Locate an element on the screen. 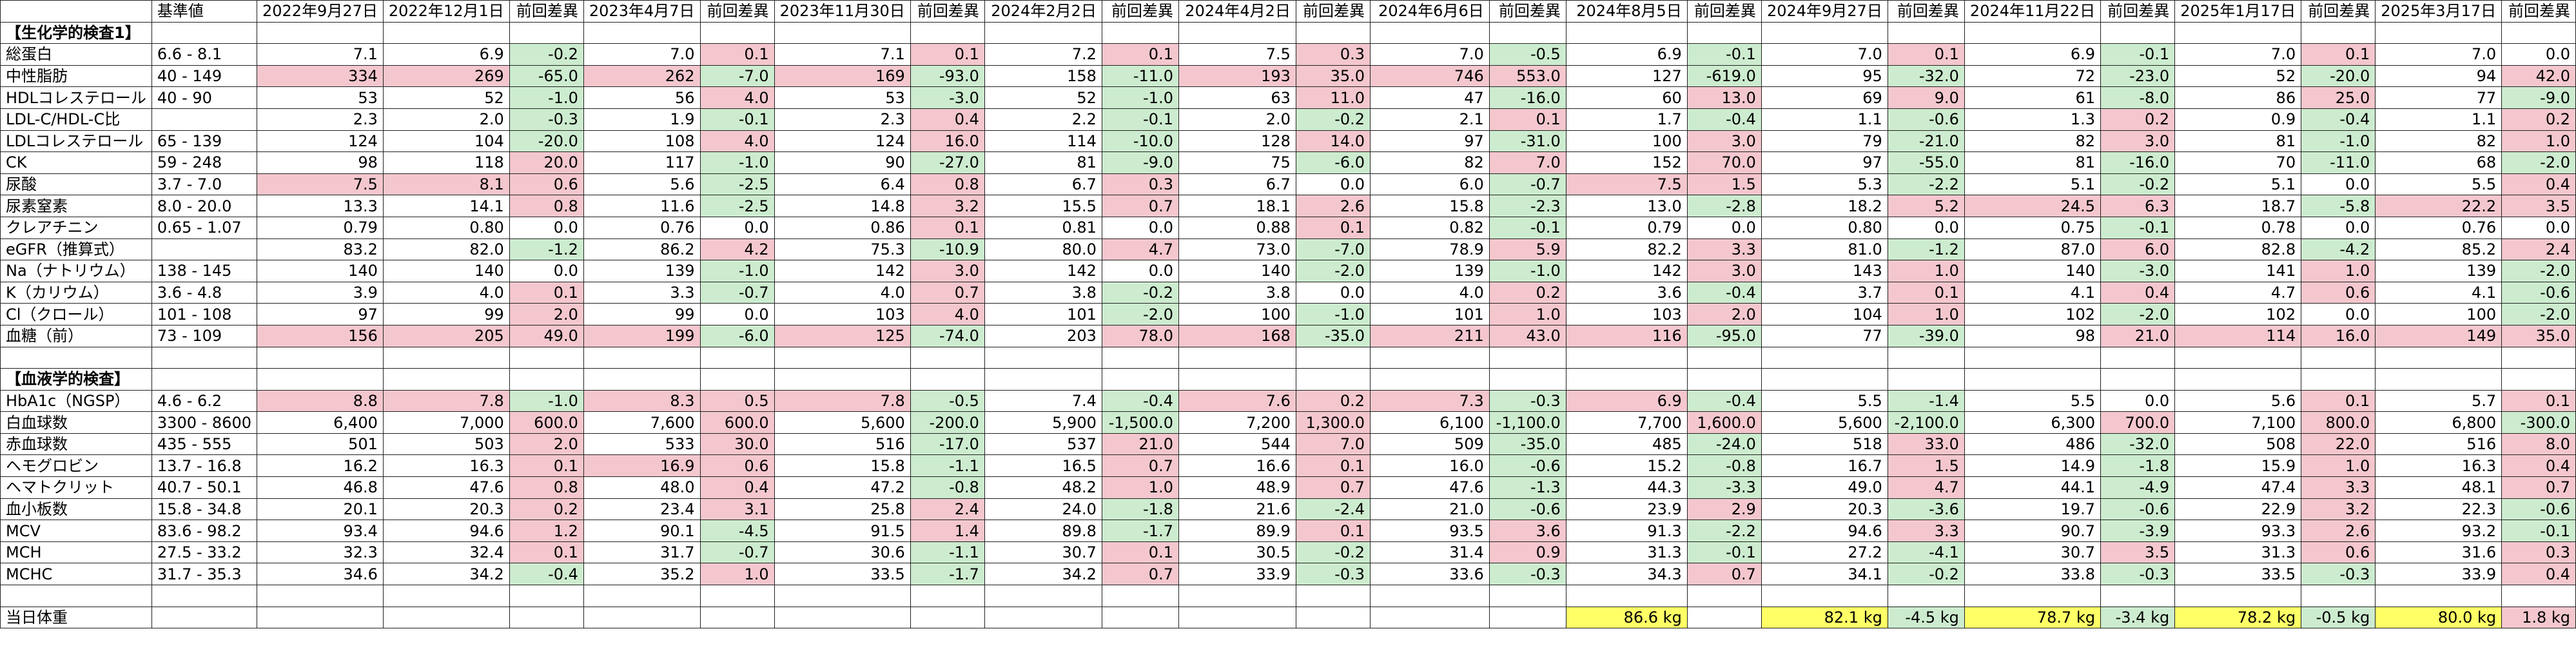 The width and height of the screenshot is (2576, 651). value-cell: 95 is located at coordinates (1824, 76).